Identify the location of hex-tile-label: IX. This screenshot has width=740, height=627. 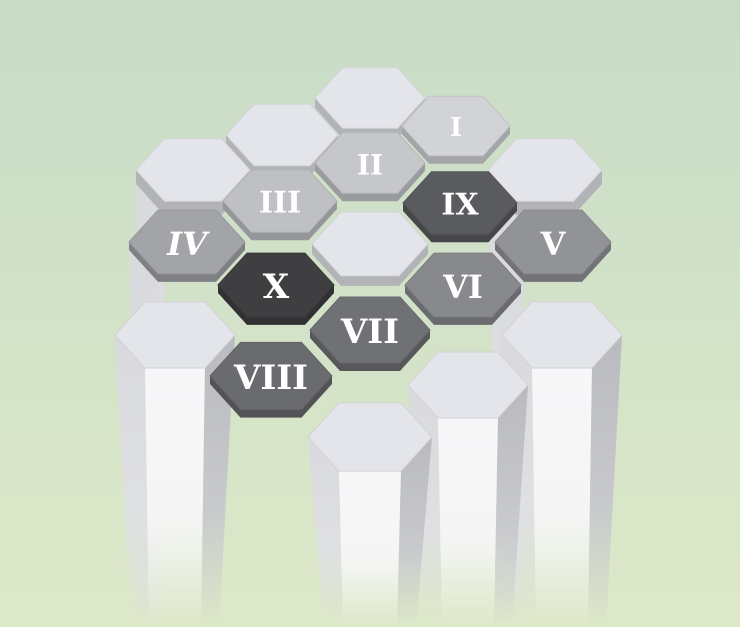
(460, 205).